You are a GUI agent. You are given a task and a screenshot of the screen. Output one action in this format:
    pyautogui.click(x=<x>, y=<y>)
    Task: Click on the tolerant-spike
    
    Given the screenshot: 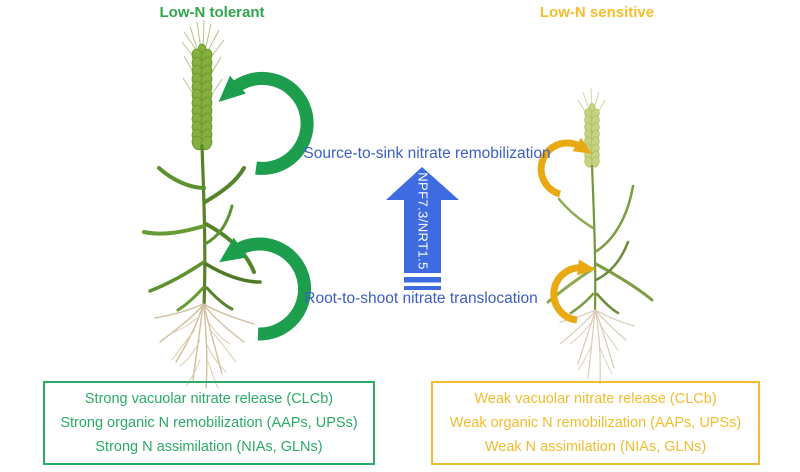 What is the action you would take?
    pyautogui.click(x=202, y=97)
    